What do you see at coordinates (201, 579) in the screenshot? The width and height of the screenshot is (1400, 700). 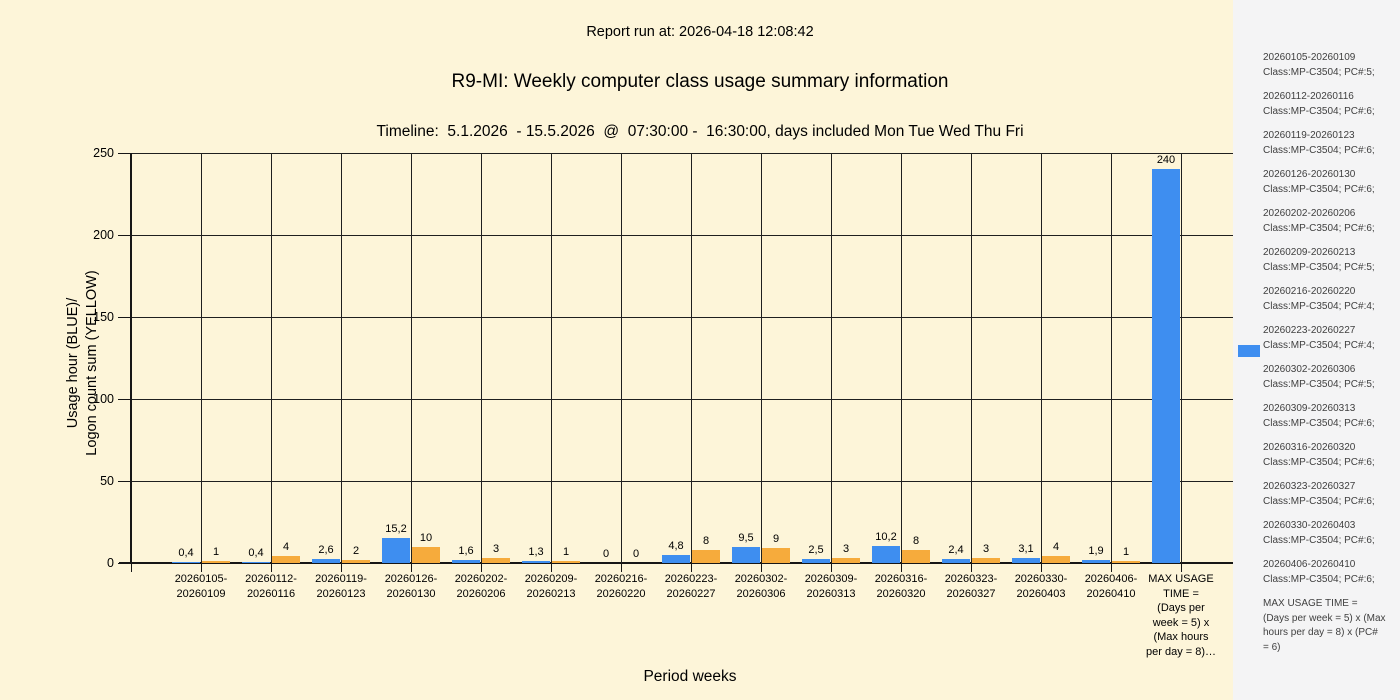 I see `x-category-label-line: 20260105-` at bounding box center [201, 579].